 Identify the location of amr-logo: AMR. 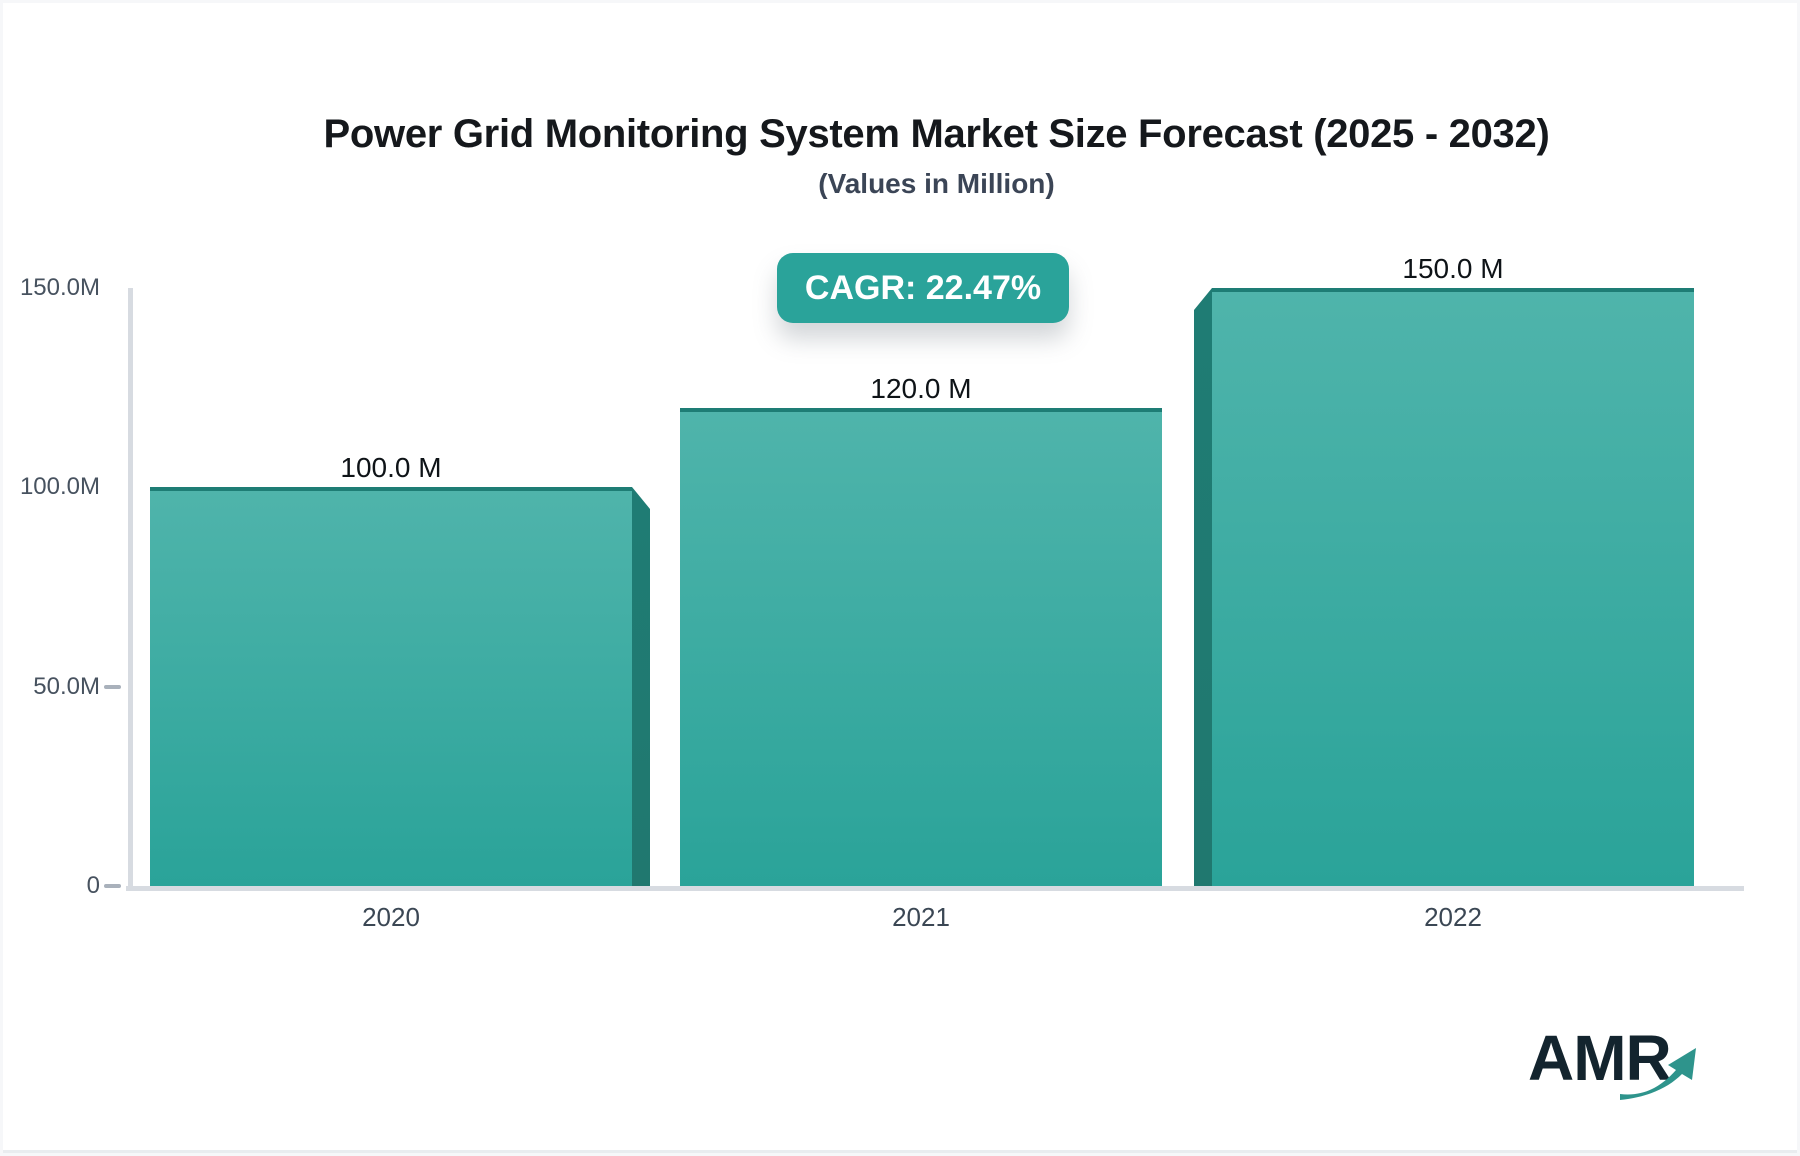
(1628, 1068).